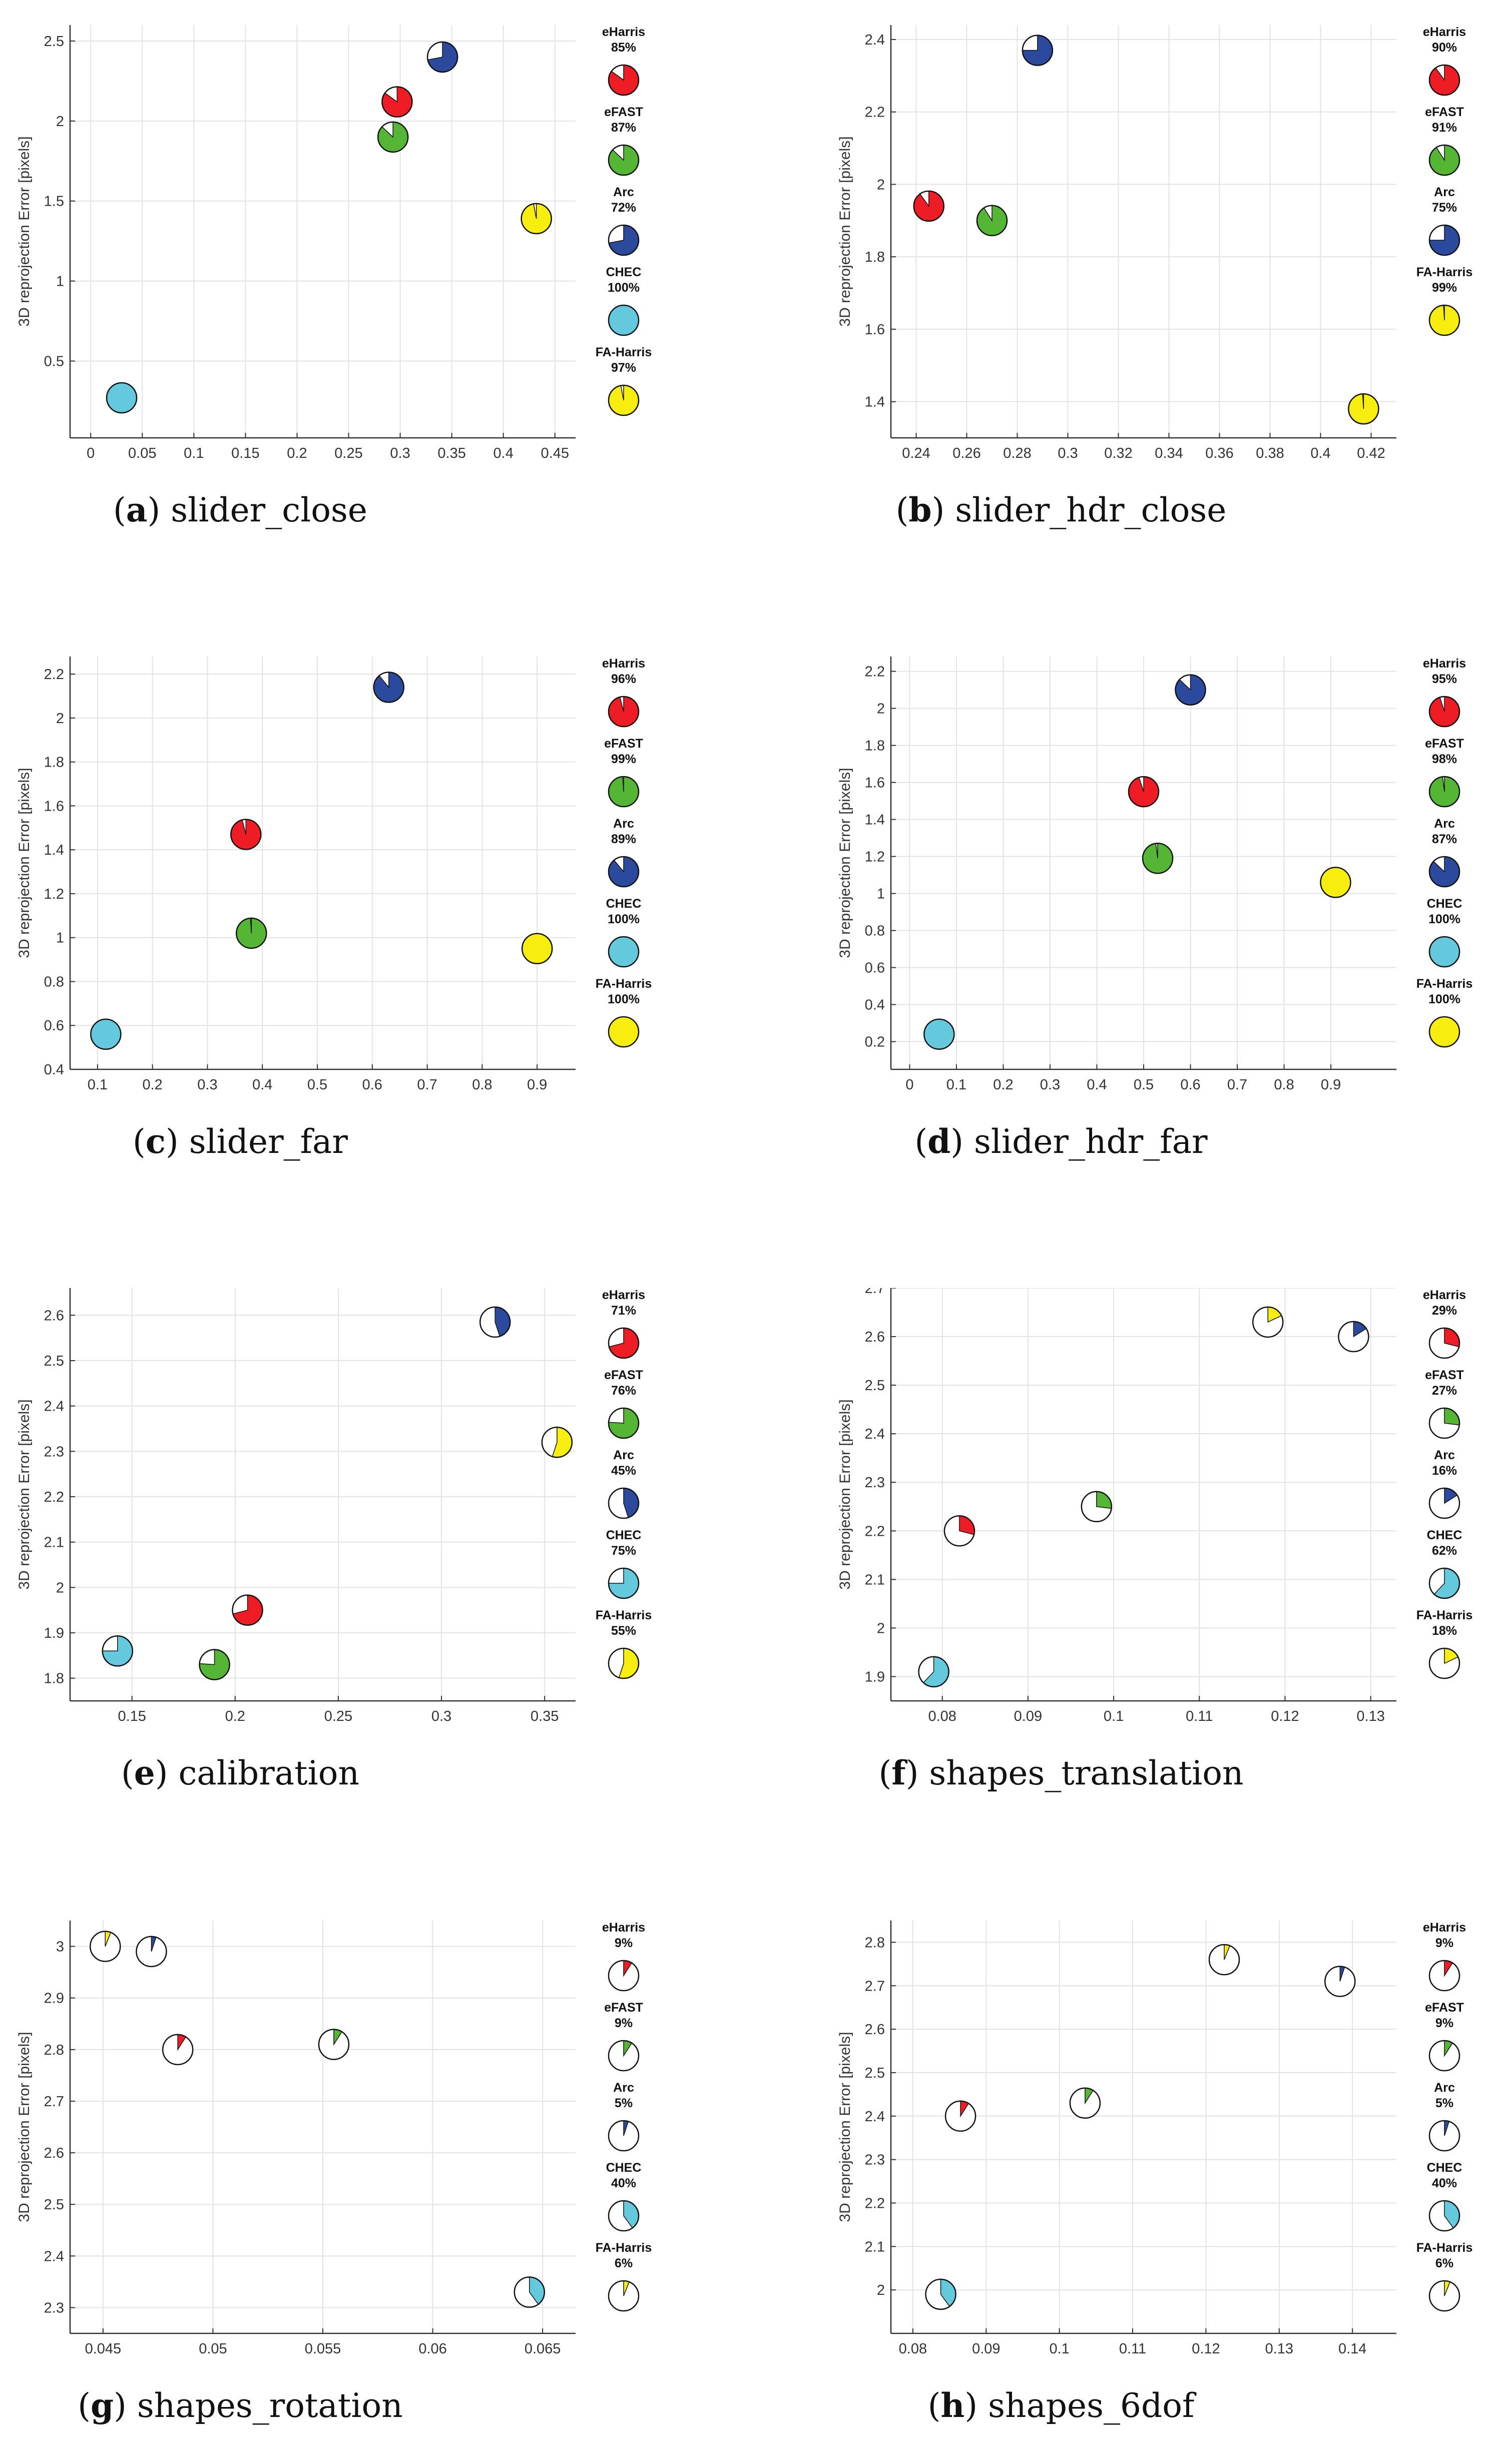 Image resolution: width=1489 pixels, height=2464 pixels. Describe the element at coordinates (624, 2103) in the screenshot. I see `legend-percentage: 5%` at that location.